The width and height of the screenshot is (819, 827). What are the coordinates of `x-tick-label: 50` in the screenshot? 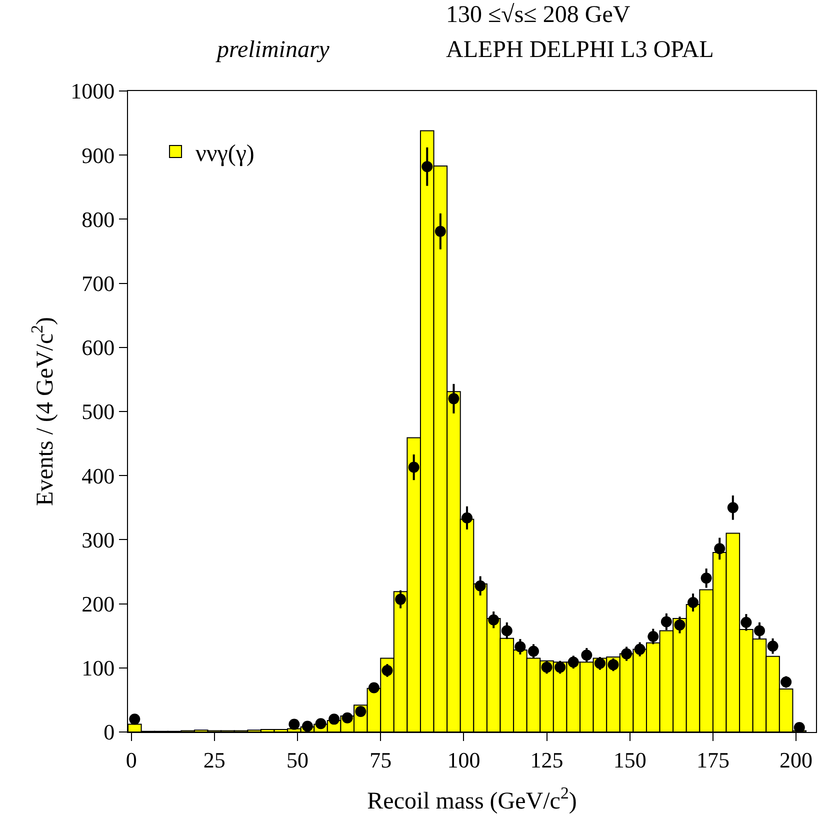 It's located at (297, 759).